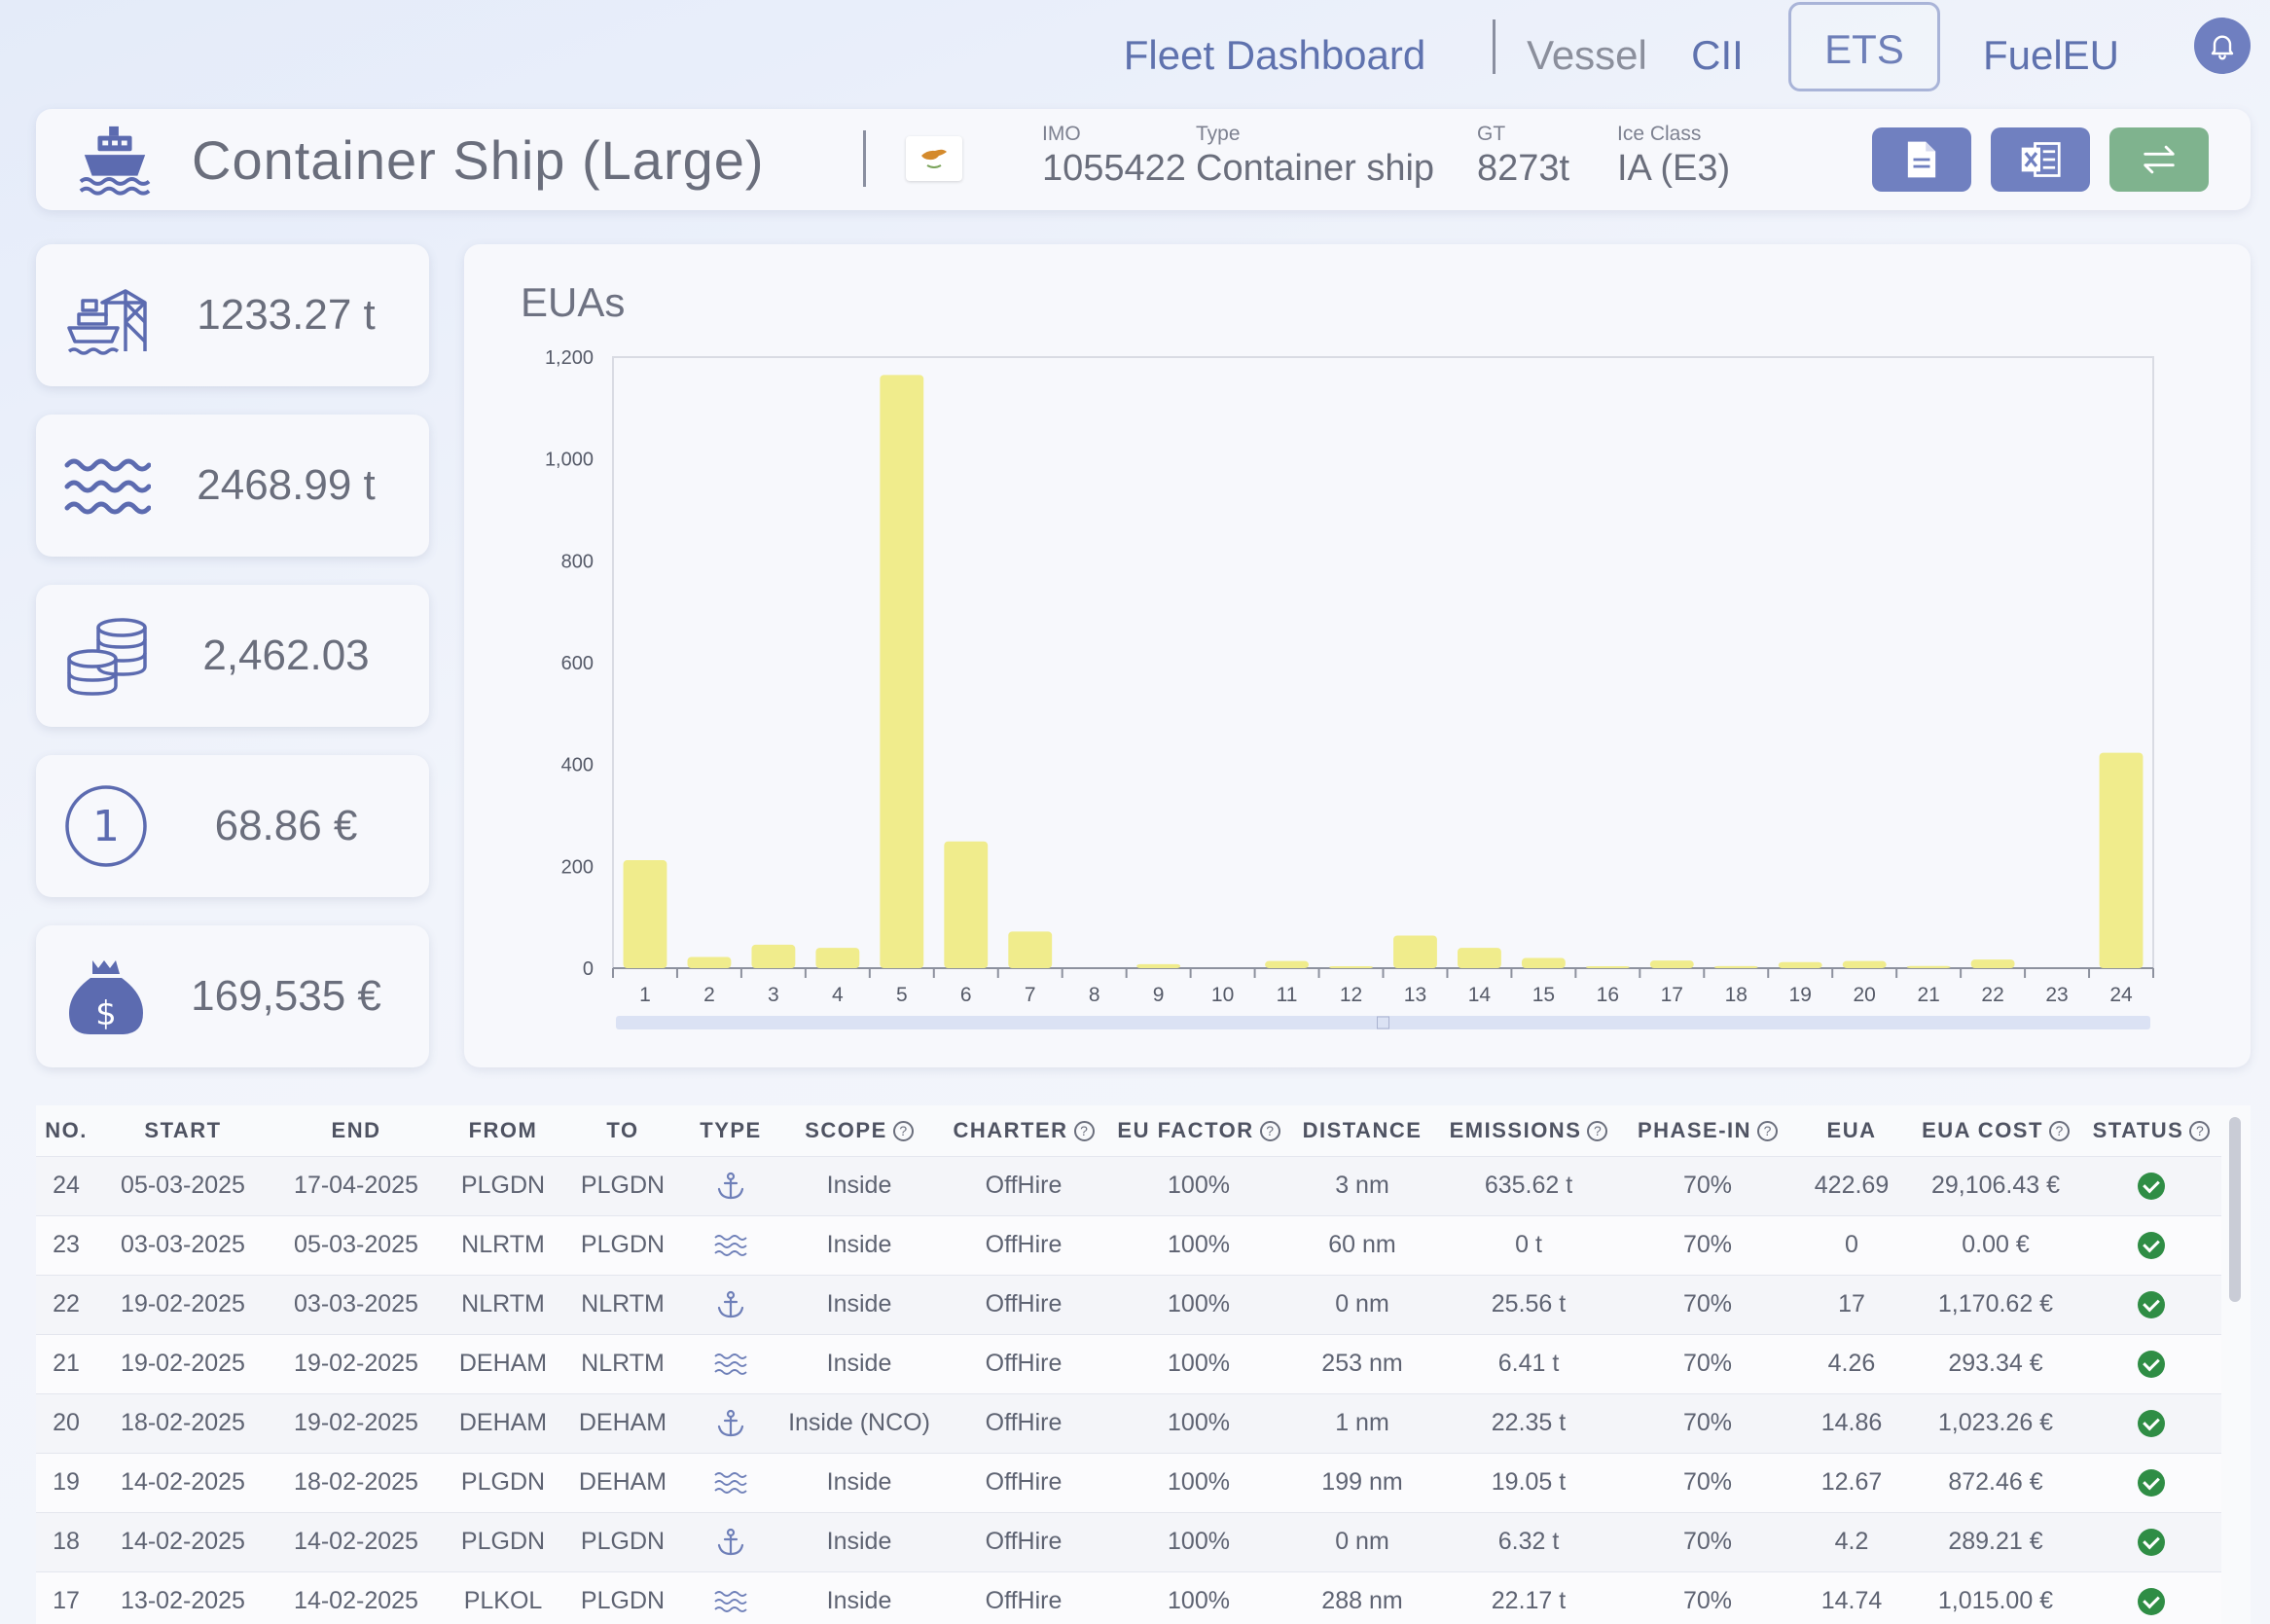 The width and height of the screenshot is (2270, 1624). What do you see at coordinates (356, 1129) in the screenshot?
I see `col-header-end: END` at bounding box center [356, 1129].